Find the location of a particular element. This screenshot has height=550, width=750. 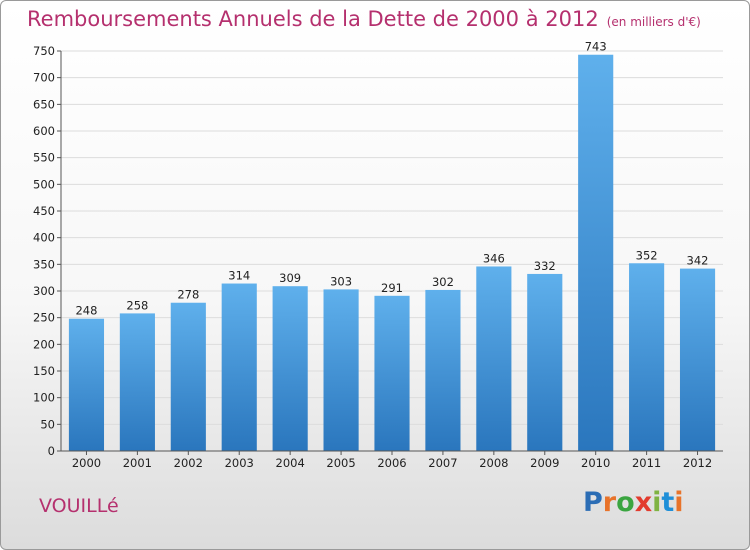

data-label-2002: 278 is located at coordinates (188, 295).